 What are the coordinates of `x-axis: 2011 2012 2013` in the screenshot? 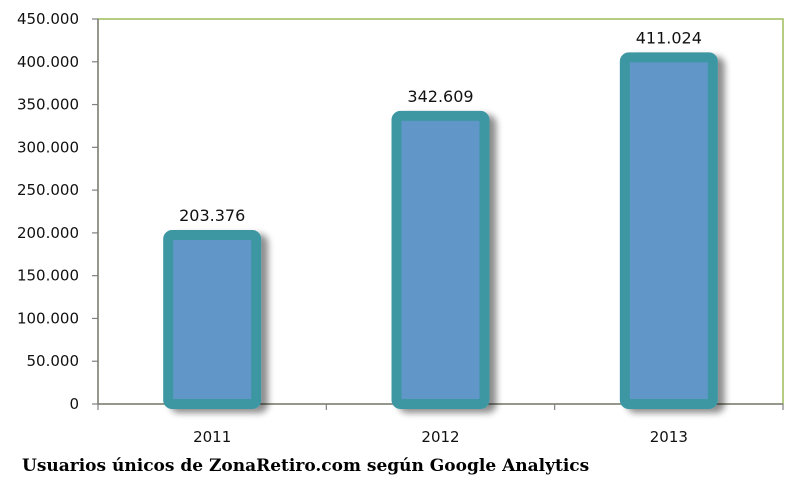 It's located at (440, 424).